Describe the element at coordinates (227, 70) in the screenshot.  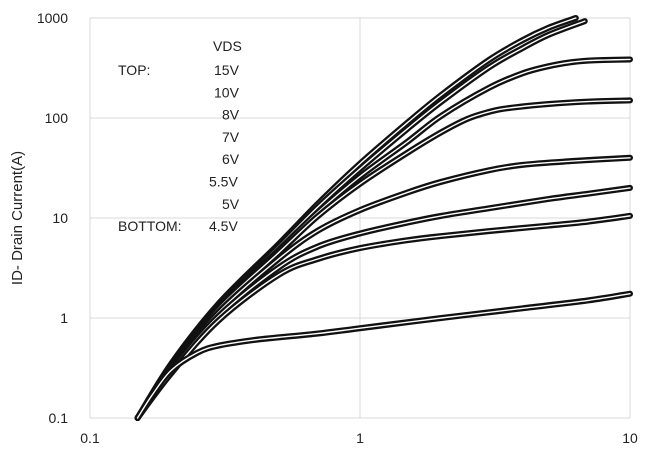
I see `legend-entry: 15V` at that location.